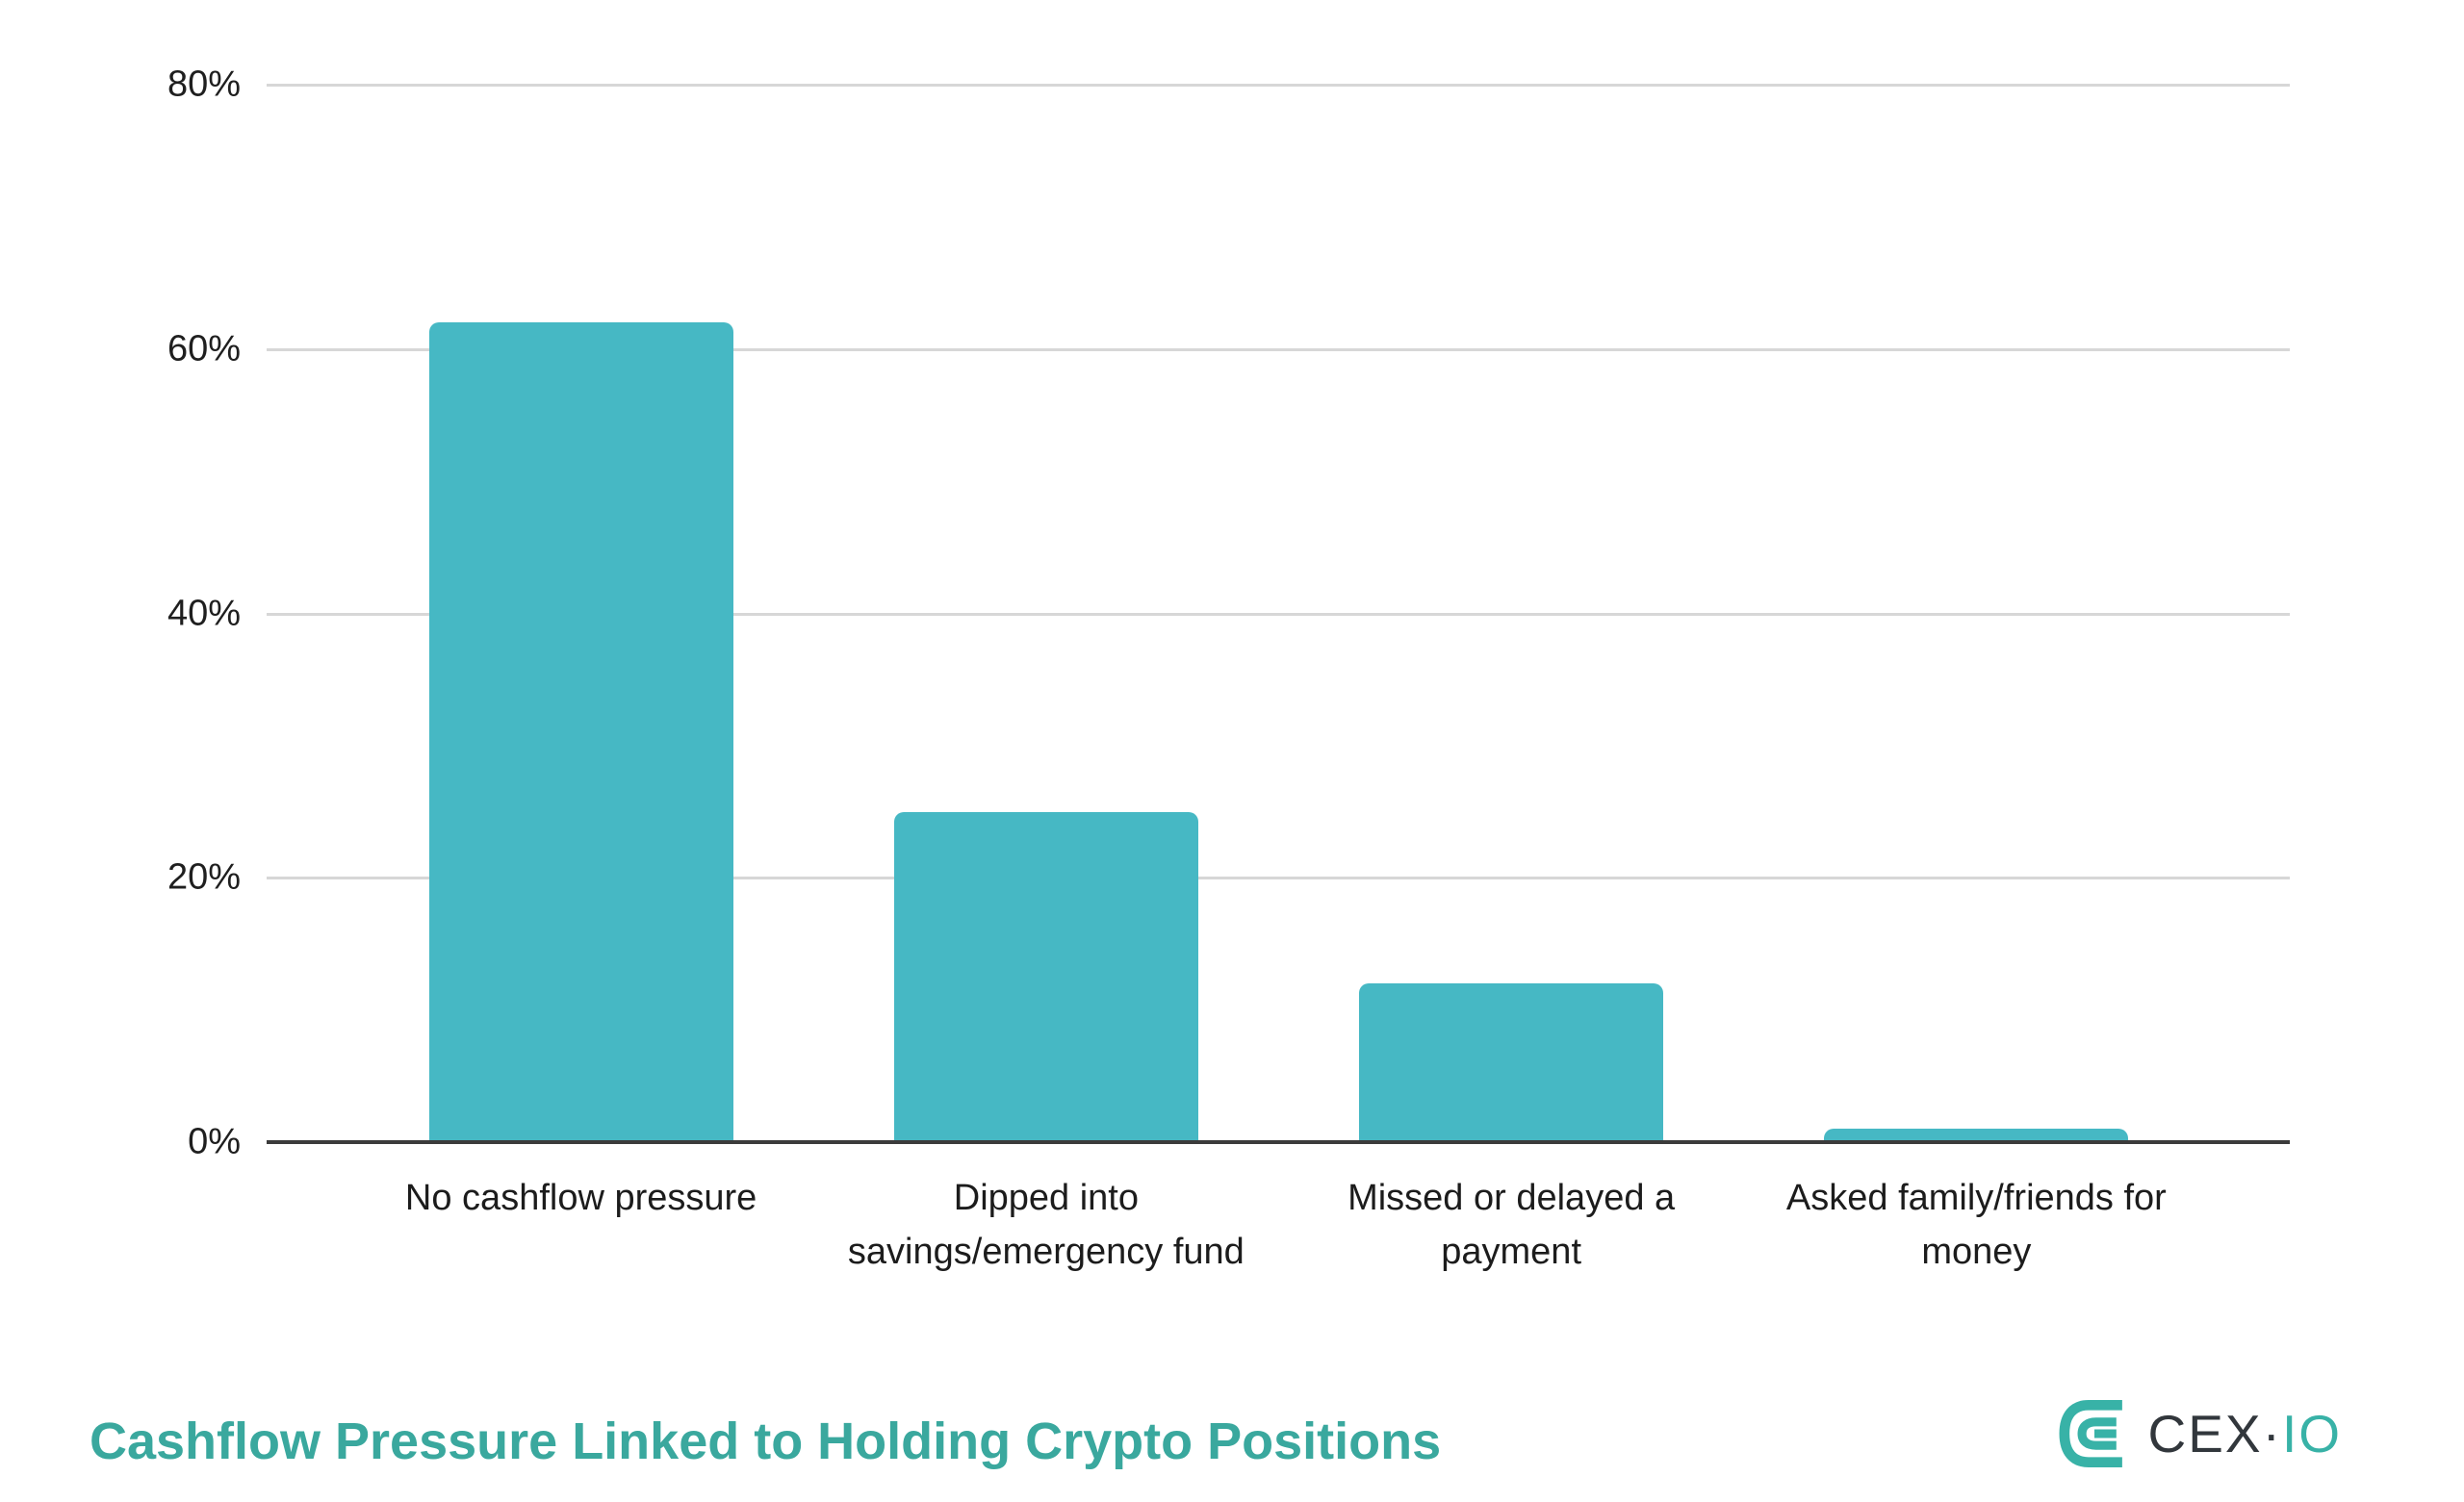 This screenshot has height=1502, width=2464. I want to click on brand-name: CEX·IO, so click(2245, 1434).